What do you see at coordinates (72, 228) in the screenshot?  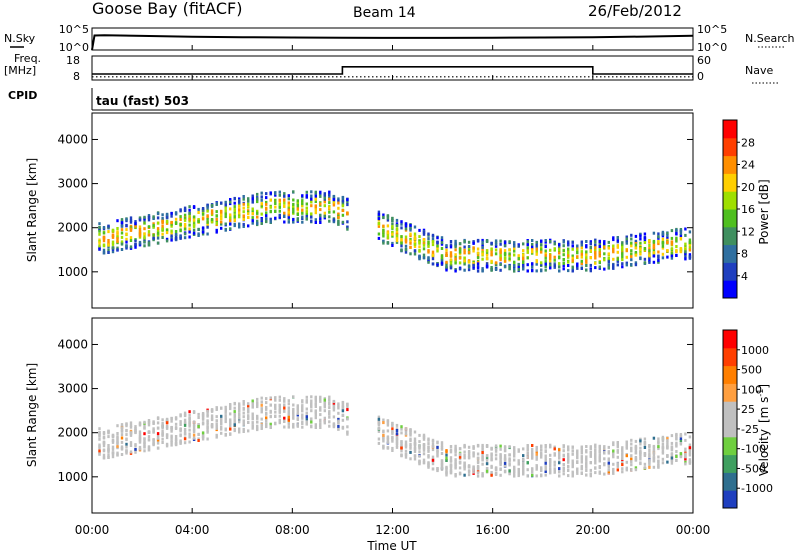 I see `power-ytick-label-1: 2000` at bounding box center [72, 228].